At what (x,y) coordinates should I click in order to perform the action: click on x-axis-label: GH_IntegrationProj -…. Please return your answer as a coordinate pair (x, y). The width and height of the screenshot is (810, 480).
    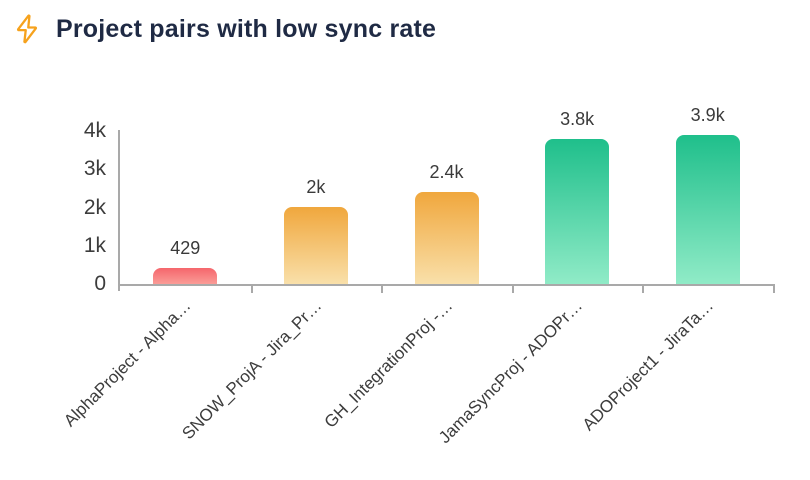
    Looking at the image, I should click on (388, 364).